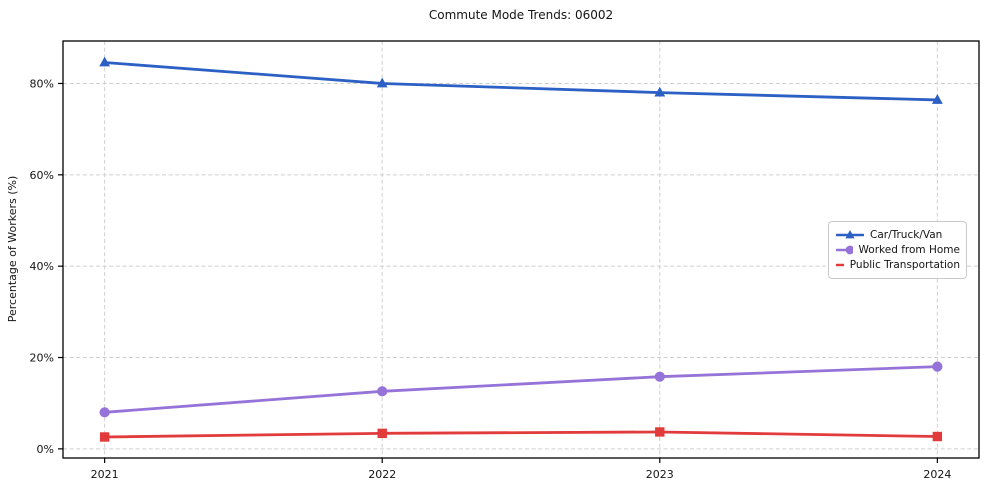  What do you see at coordinates (844, 250) in the screenshot?
I see `circle-legend-icon` at bounding box center [844, 250].